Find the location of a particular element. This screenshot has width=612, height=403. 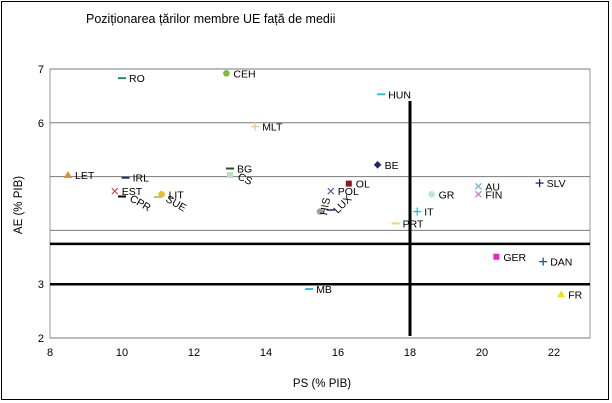

point-fin: FIN is located at coordinates (488, 195).